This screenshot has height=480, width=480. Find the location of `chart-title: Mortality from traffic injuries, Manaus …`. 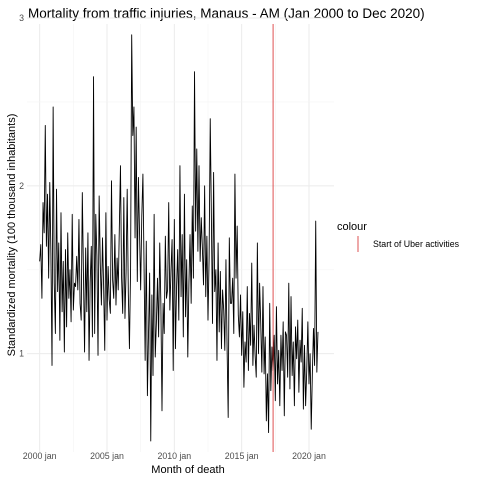

chart-title: Mortality from traffic injuries, Manaus … is located at coordinates (226, 13).